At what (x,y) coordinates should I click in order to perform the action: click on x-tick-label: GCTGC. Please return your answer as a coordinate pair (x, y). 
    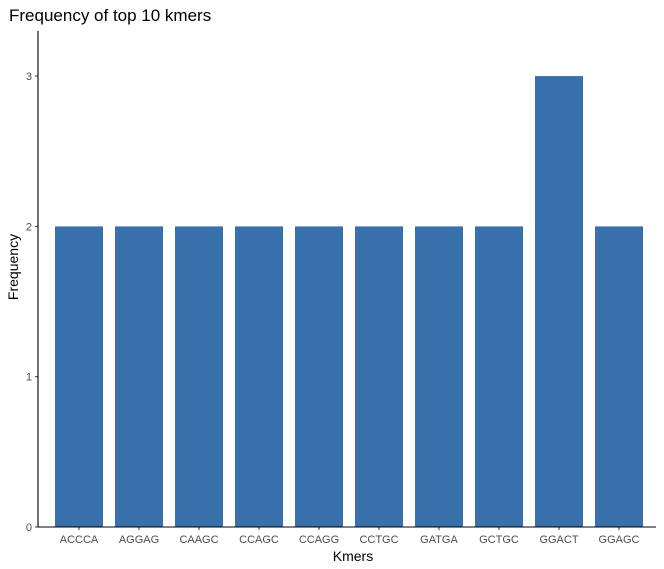
    Looking at the image, I should click on (499, 540).